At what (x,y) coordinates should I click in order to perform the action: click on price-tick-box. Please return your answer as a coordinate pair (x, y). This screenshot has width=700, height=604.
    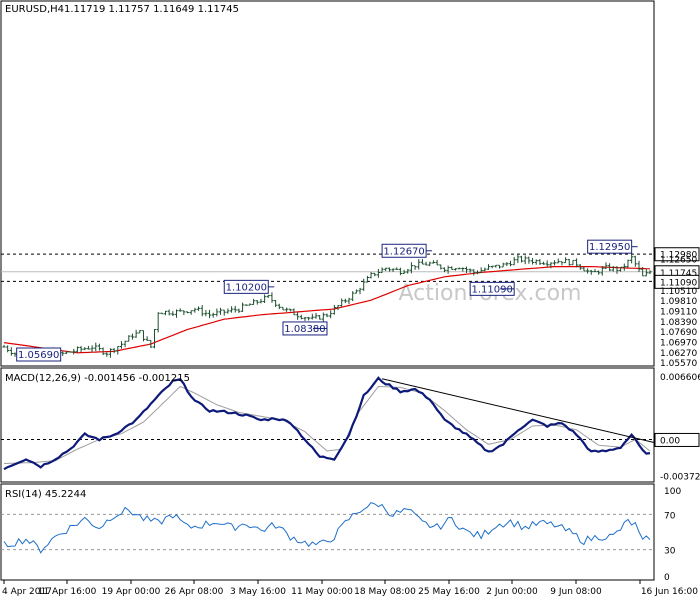
    Looking at the image, I should click on (677, 254).